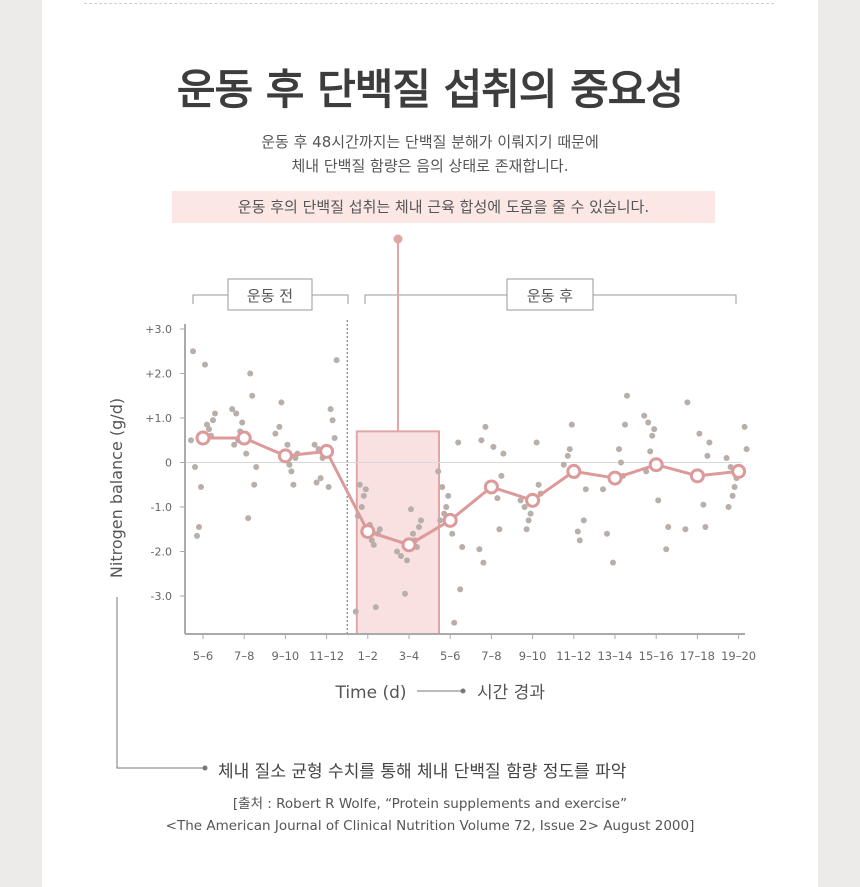 This screenshot has height=887, width=860. What do you see at coordinates (161, 507) in the screenshot?
I see `y-tick-label: -1.0` at bounding box center [161, 507].